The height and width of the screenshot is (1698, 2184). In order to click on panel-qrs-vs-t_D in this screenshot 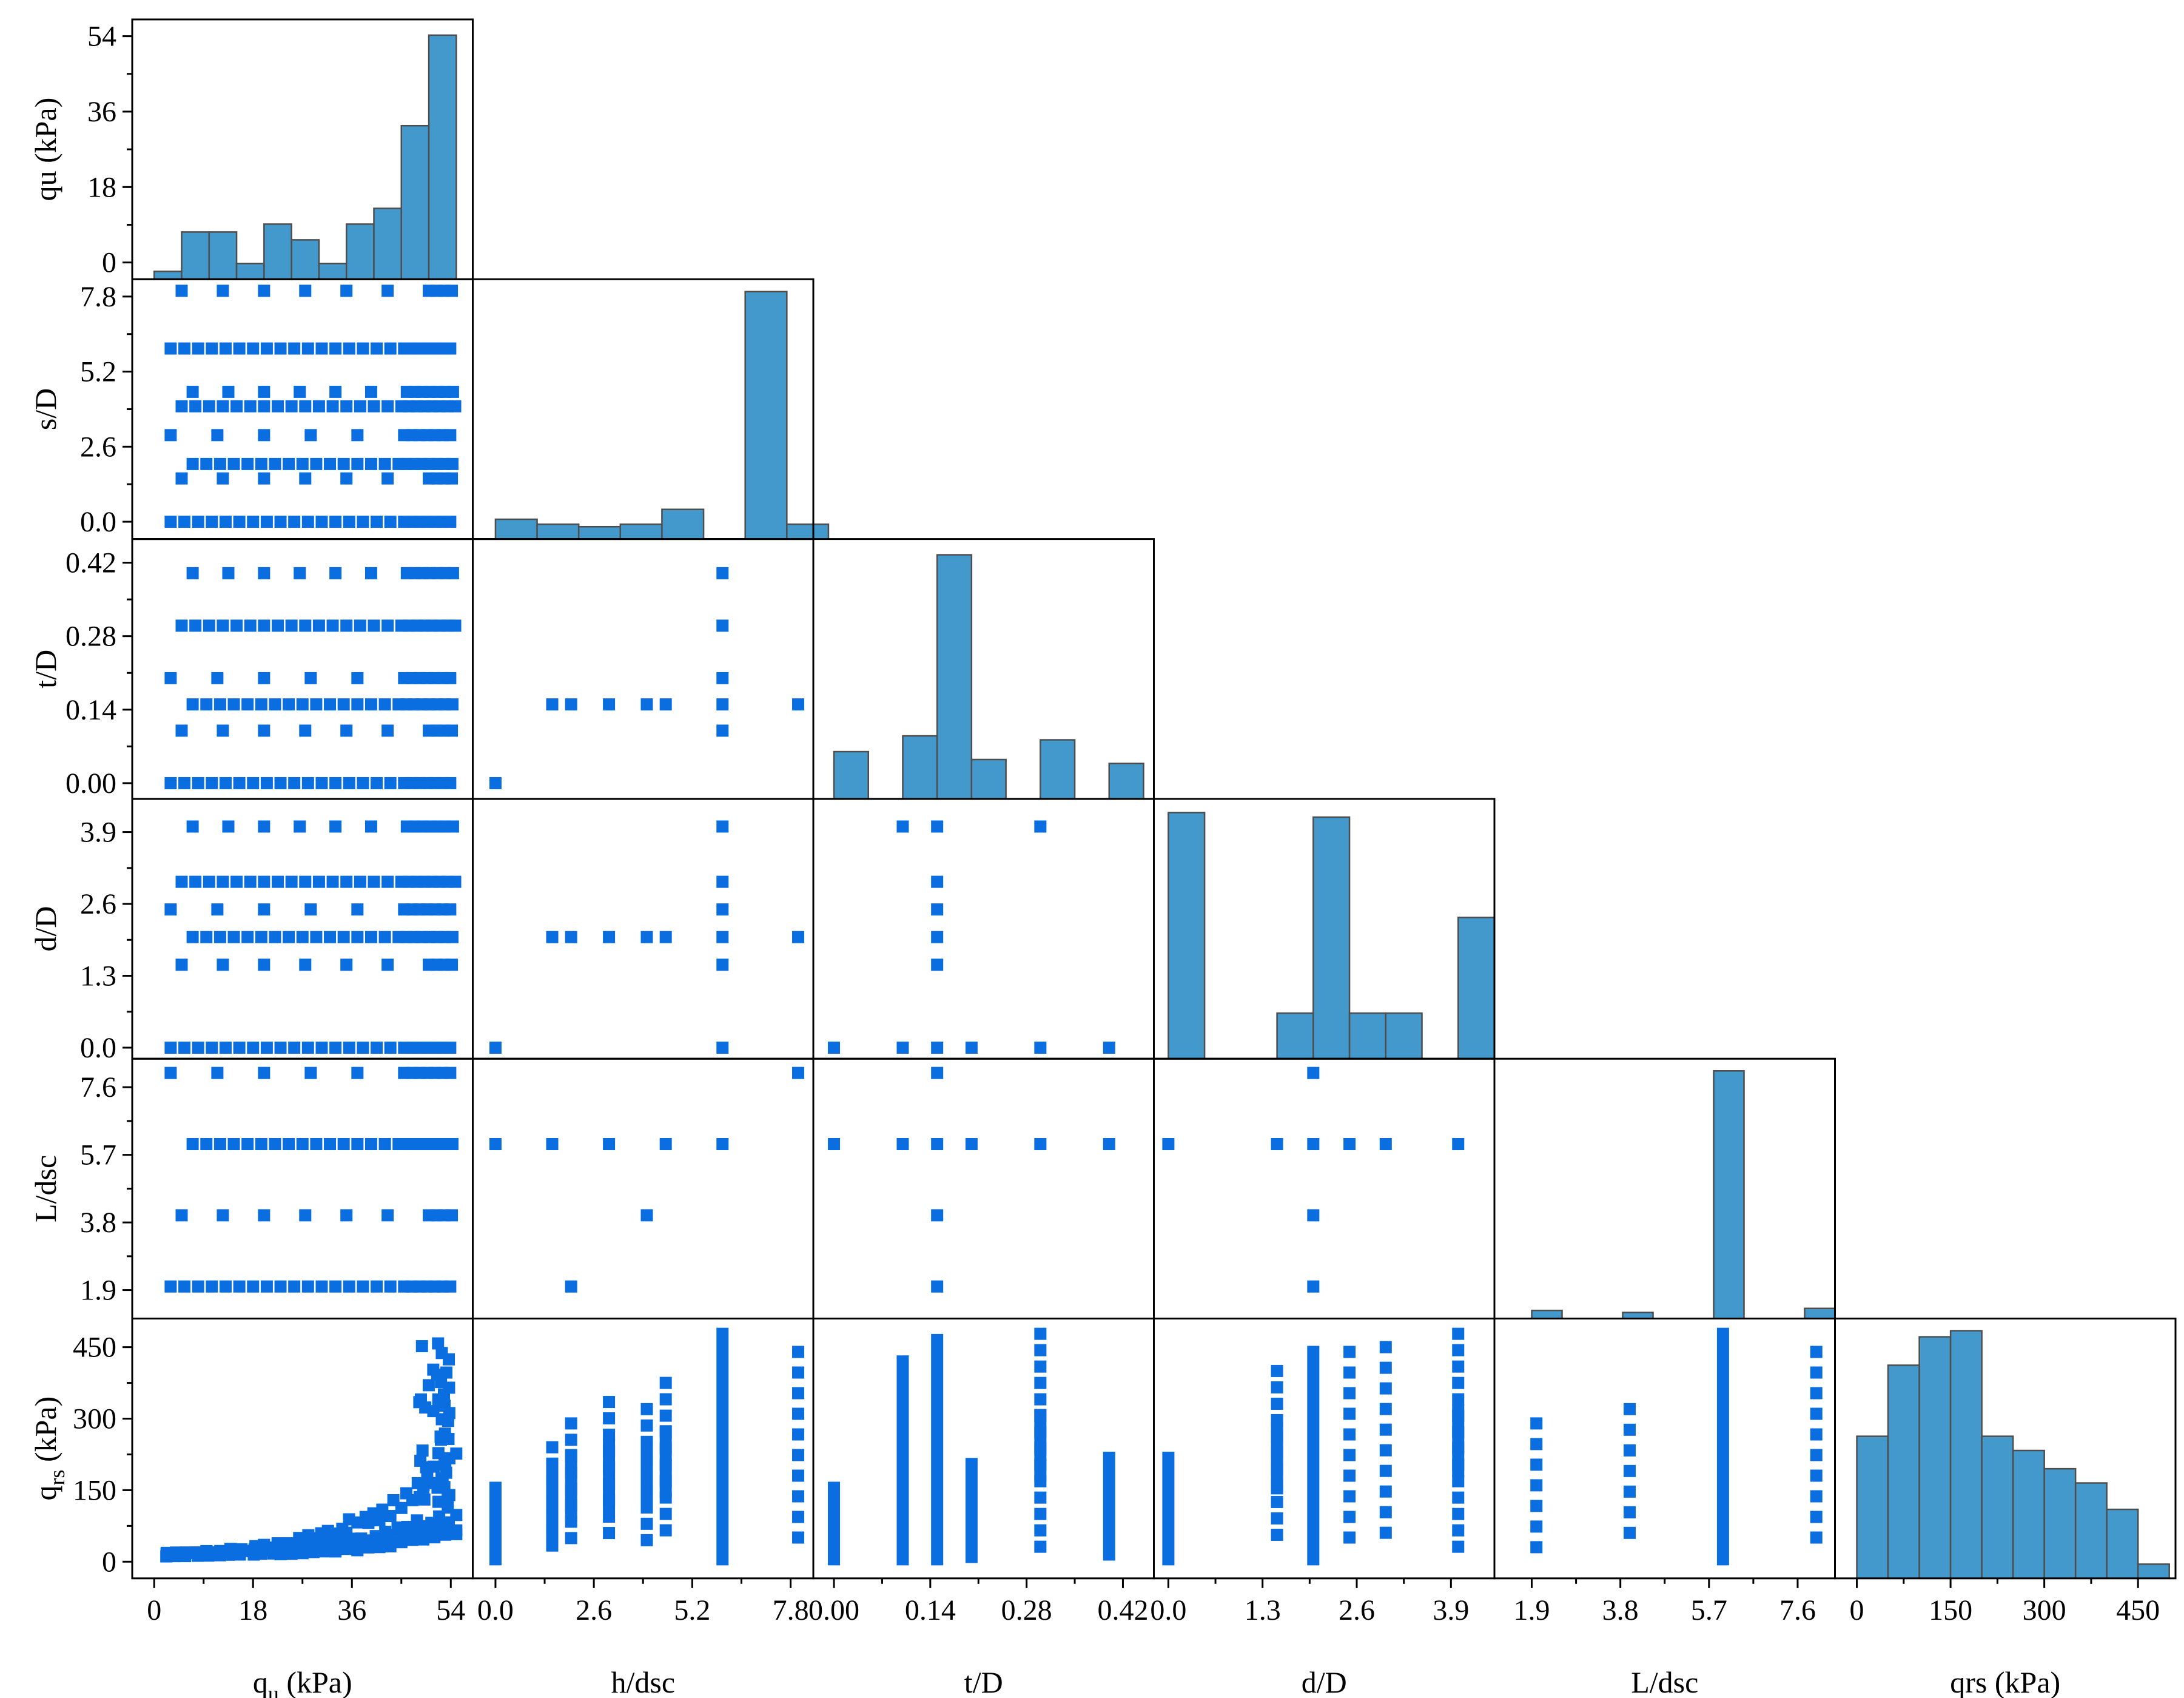, I will do `click(983, 1449)`.